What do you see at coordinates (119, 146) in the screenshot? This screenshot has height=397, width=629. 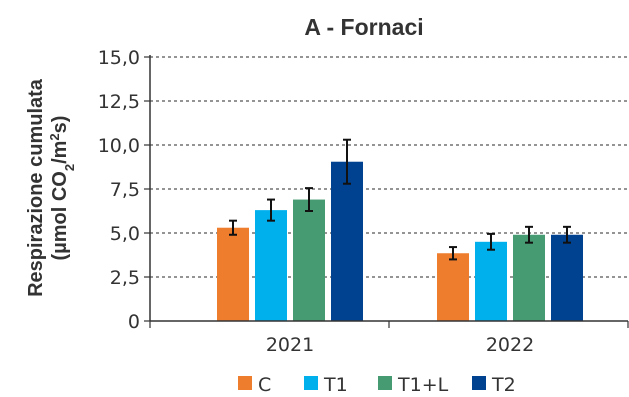 I see `y-tick-label: 10,0` at bounding box center [119, 146].